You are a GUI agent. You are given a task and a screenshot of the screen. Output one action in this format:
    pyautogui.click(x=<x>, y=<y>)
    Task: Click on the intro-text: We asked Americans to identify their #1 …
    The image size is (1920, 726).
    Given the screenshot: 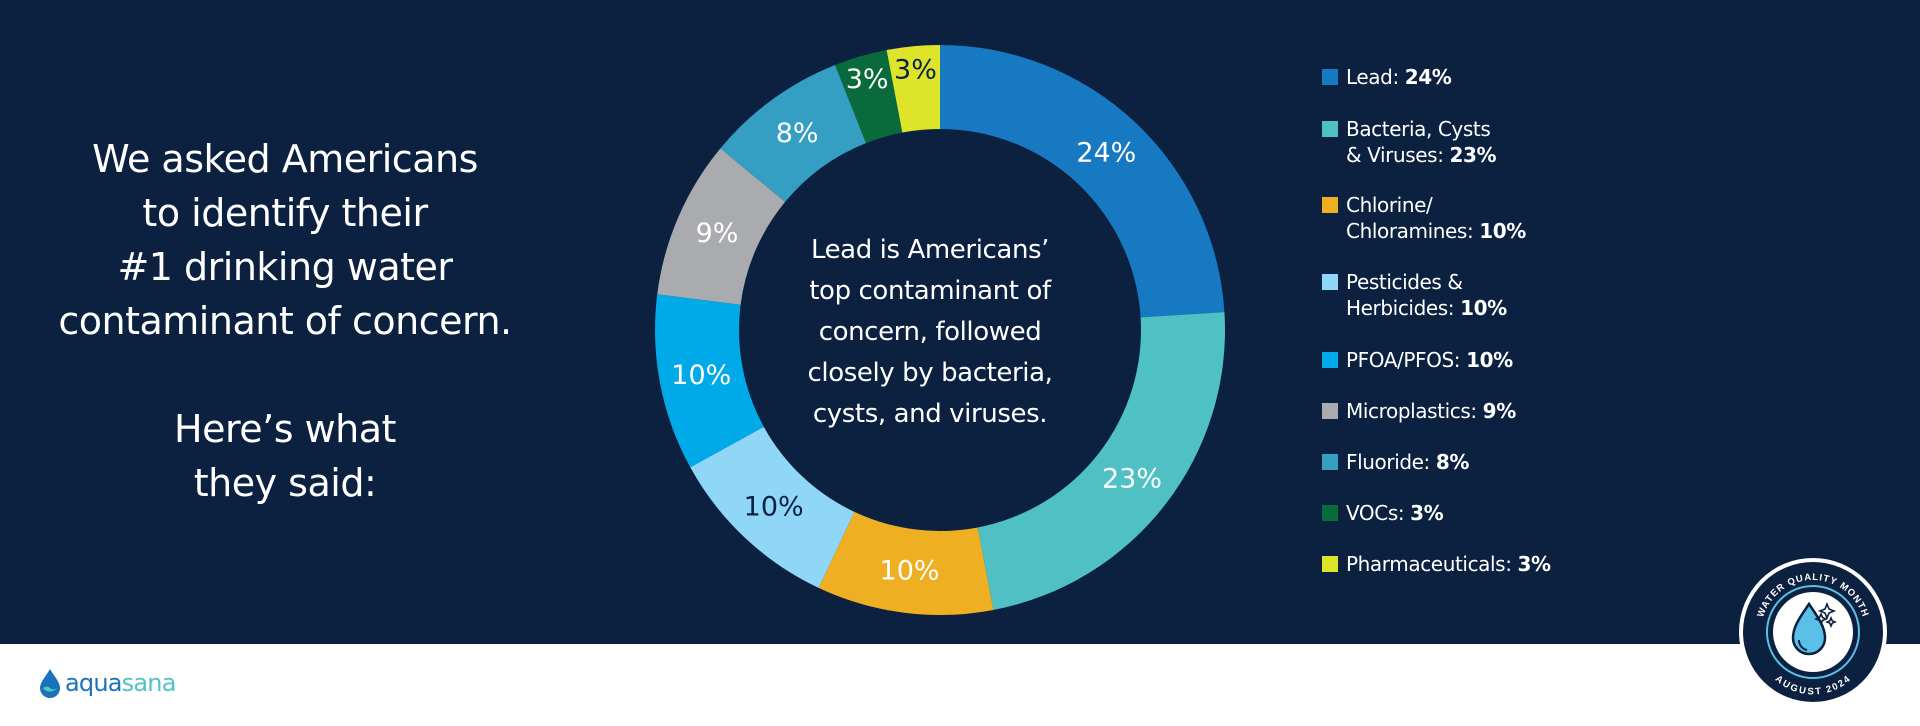 What is the action you would take?
    pyautogui.click(x=285, y=321)
    